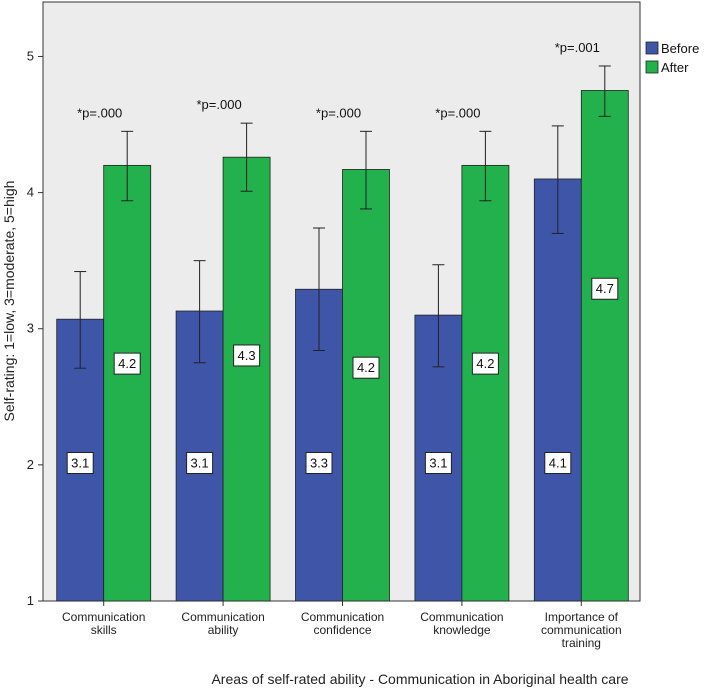 This screenshot has height=692, width=708. I want to click on y-tick-label: 3, so click(30, 328).